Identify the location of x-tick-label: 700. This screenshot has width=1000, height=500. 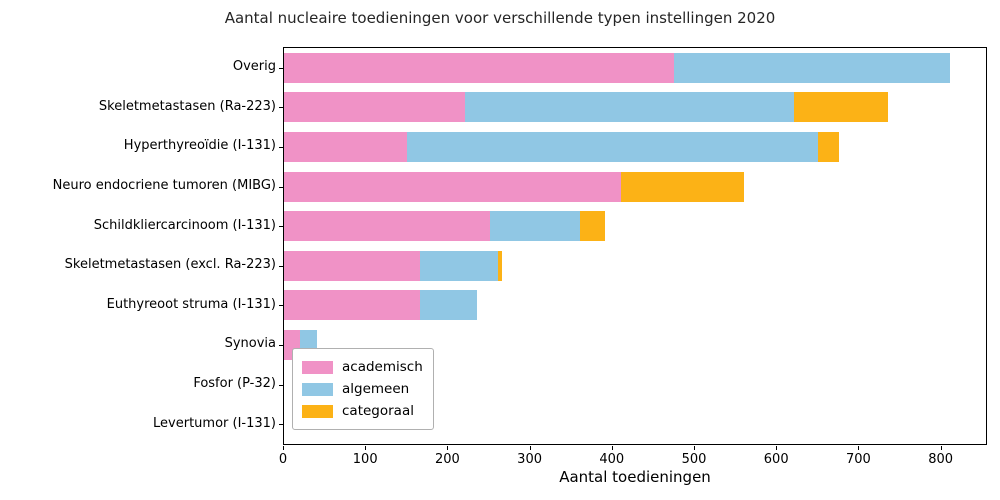
(858, 459).